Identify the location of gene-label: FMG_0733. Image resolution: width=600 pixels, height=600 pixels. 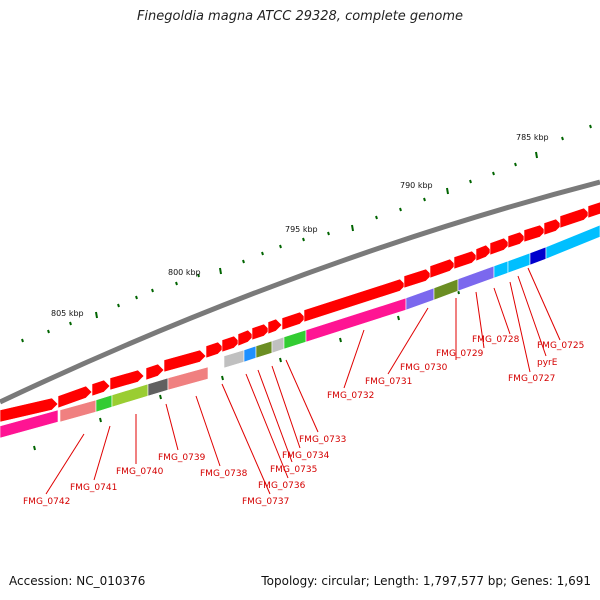
(322, 440).